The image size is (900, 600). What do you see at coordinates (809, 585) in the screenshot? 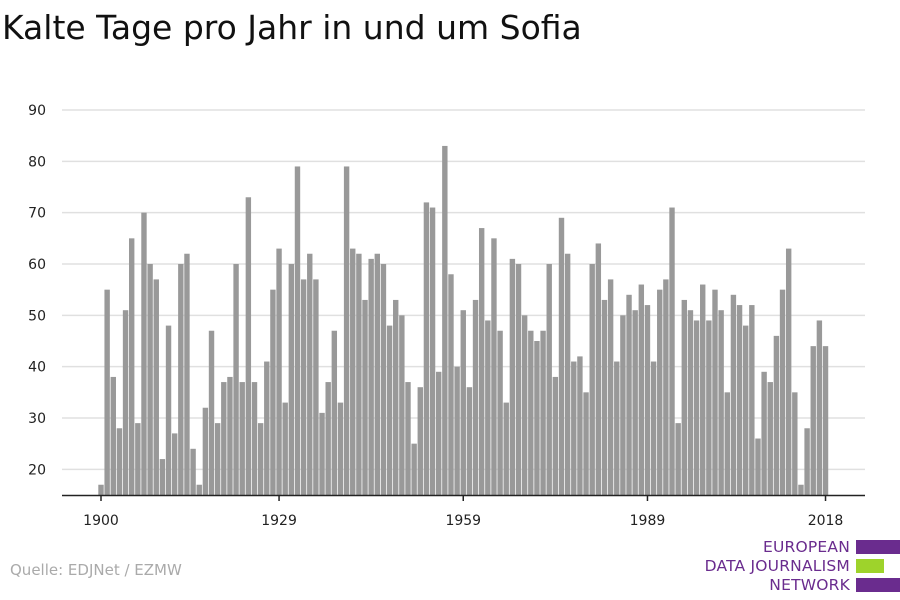
I see `logo-line-3: NETWORK` at bounding box center [809, 585].